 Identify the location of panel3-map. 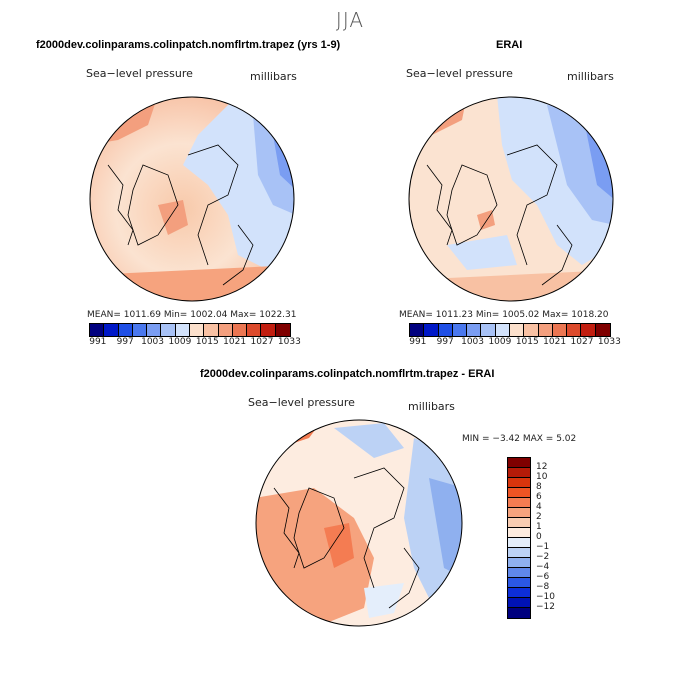
(359, 523).